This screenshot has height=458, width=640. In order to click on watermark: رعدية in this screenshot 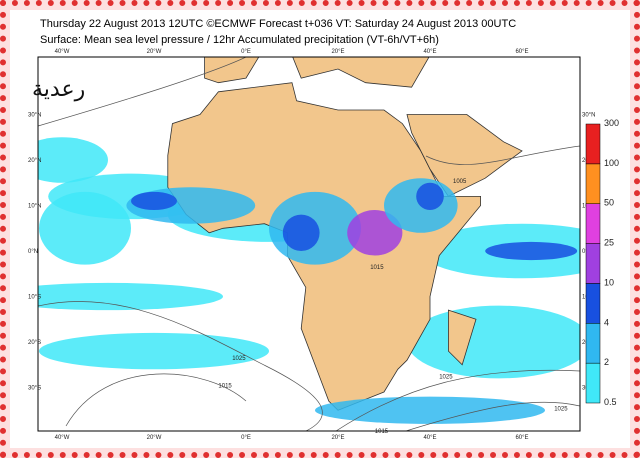, I will do `click(58, 89)`.